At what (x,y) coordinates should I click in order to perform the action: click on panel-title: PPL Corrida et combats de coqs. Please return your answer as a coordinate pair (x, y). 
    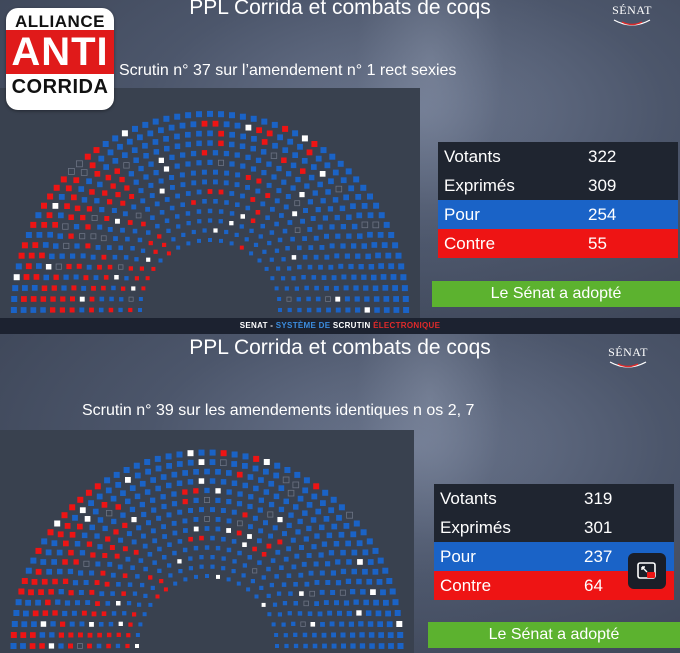
    Looking at the image, I should click on (340, 347).